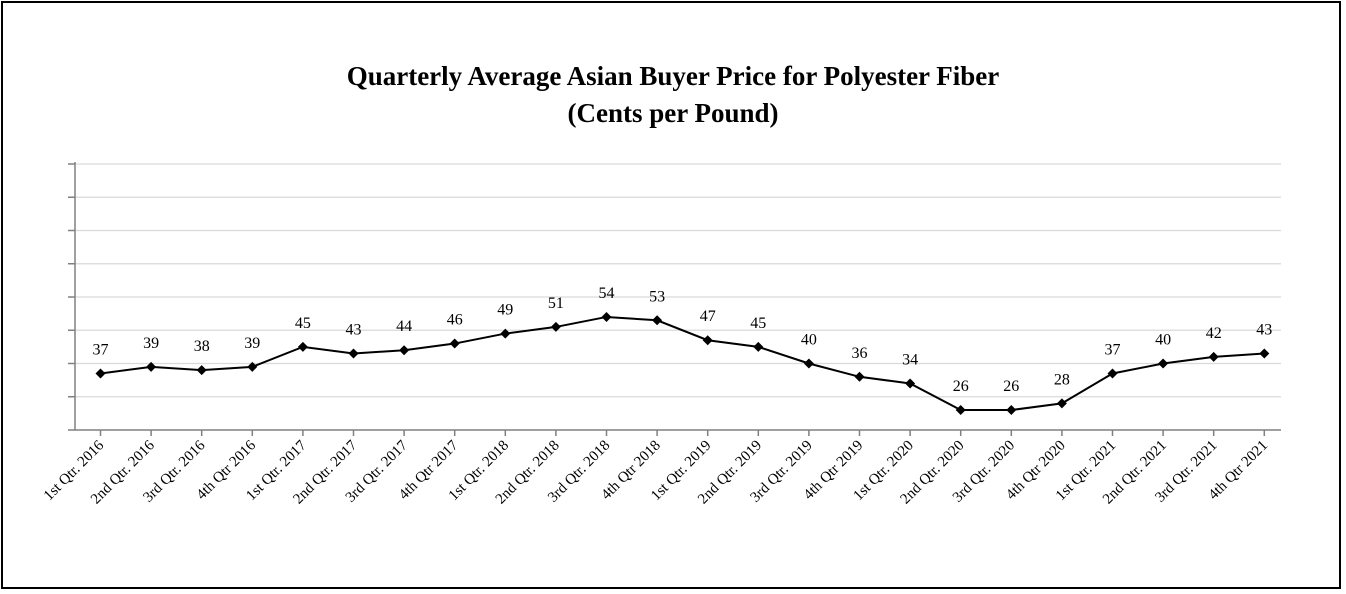 The height and width of the screenshot is (594, 1346). I want to click on data-label: 42, so click(1214, 333).